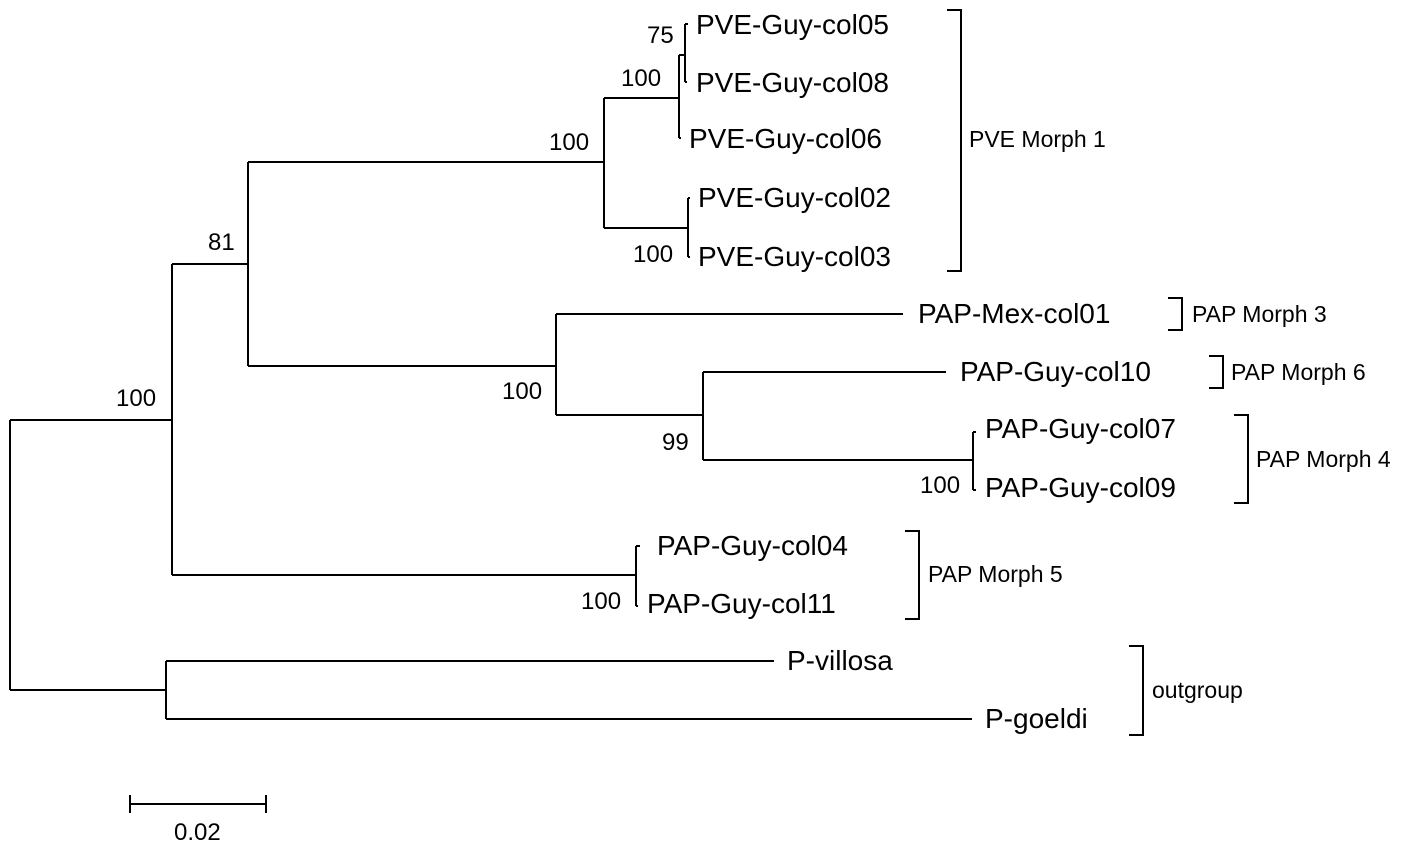  Describe the element at coordinates (840, 660) in the screenshot. I see `taxon-label-p-villosa: P-villosa` at that location.